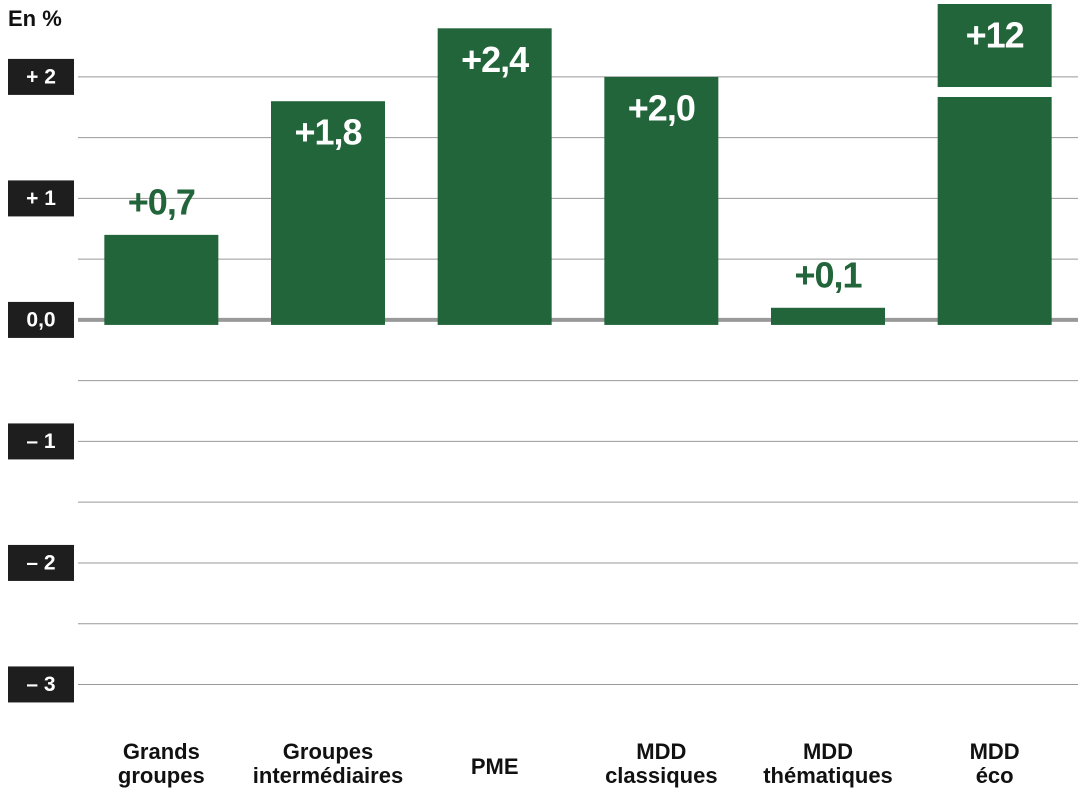  Describe the element at coordinates (495, 59) in the screenshot. I see `value-label: +2,4` at that location.